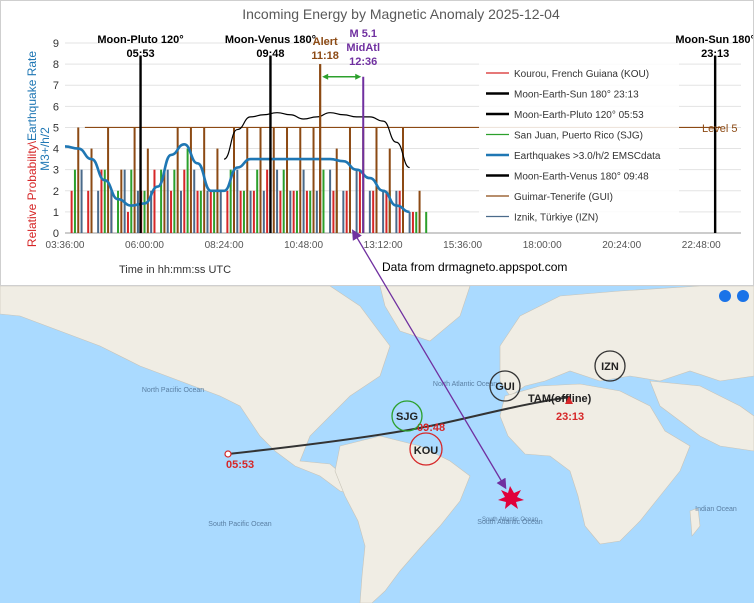  I want to click on land-africa, so click(595, 464).